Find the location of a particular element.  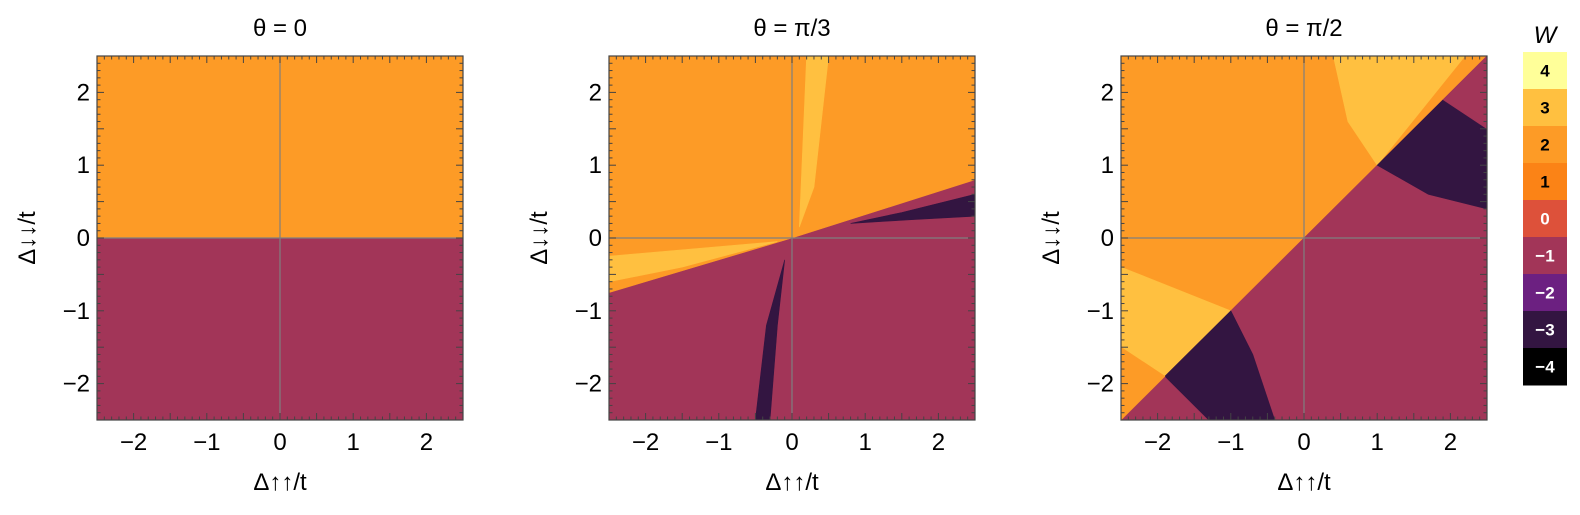

colorbar-tick-label: −3 is located at coordinates (1544, 330).